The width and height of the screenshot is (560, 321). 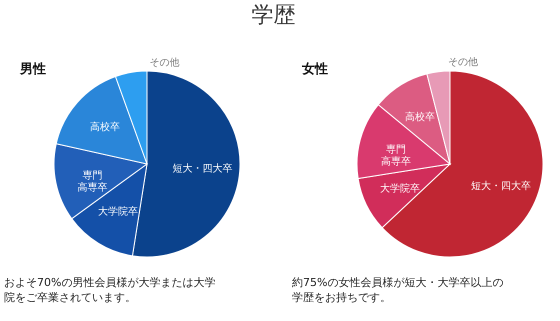 I want to click on text: 約75%の女性会員様が短大・大学卒以上の学歴をお持ちです。, so click(x=398, y=290).